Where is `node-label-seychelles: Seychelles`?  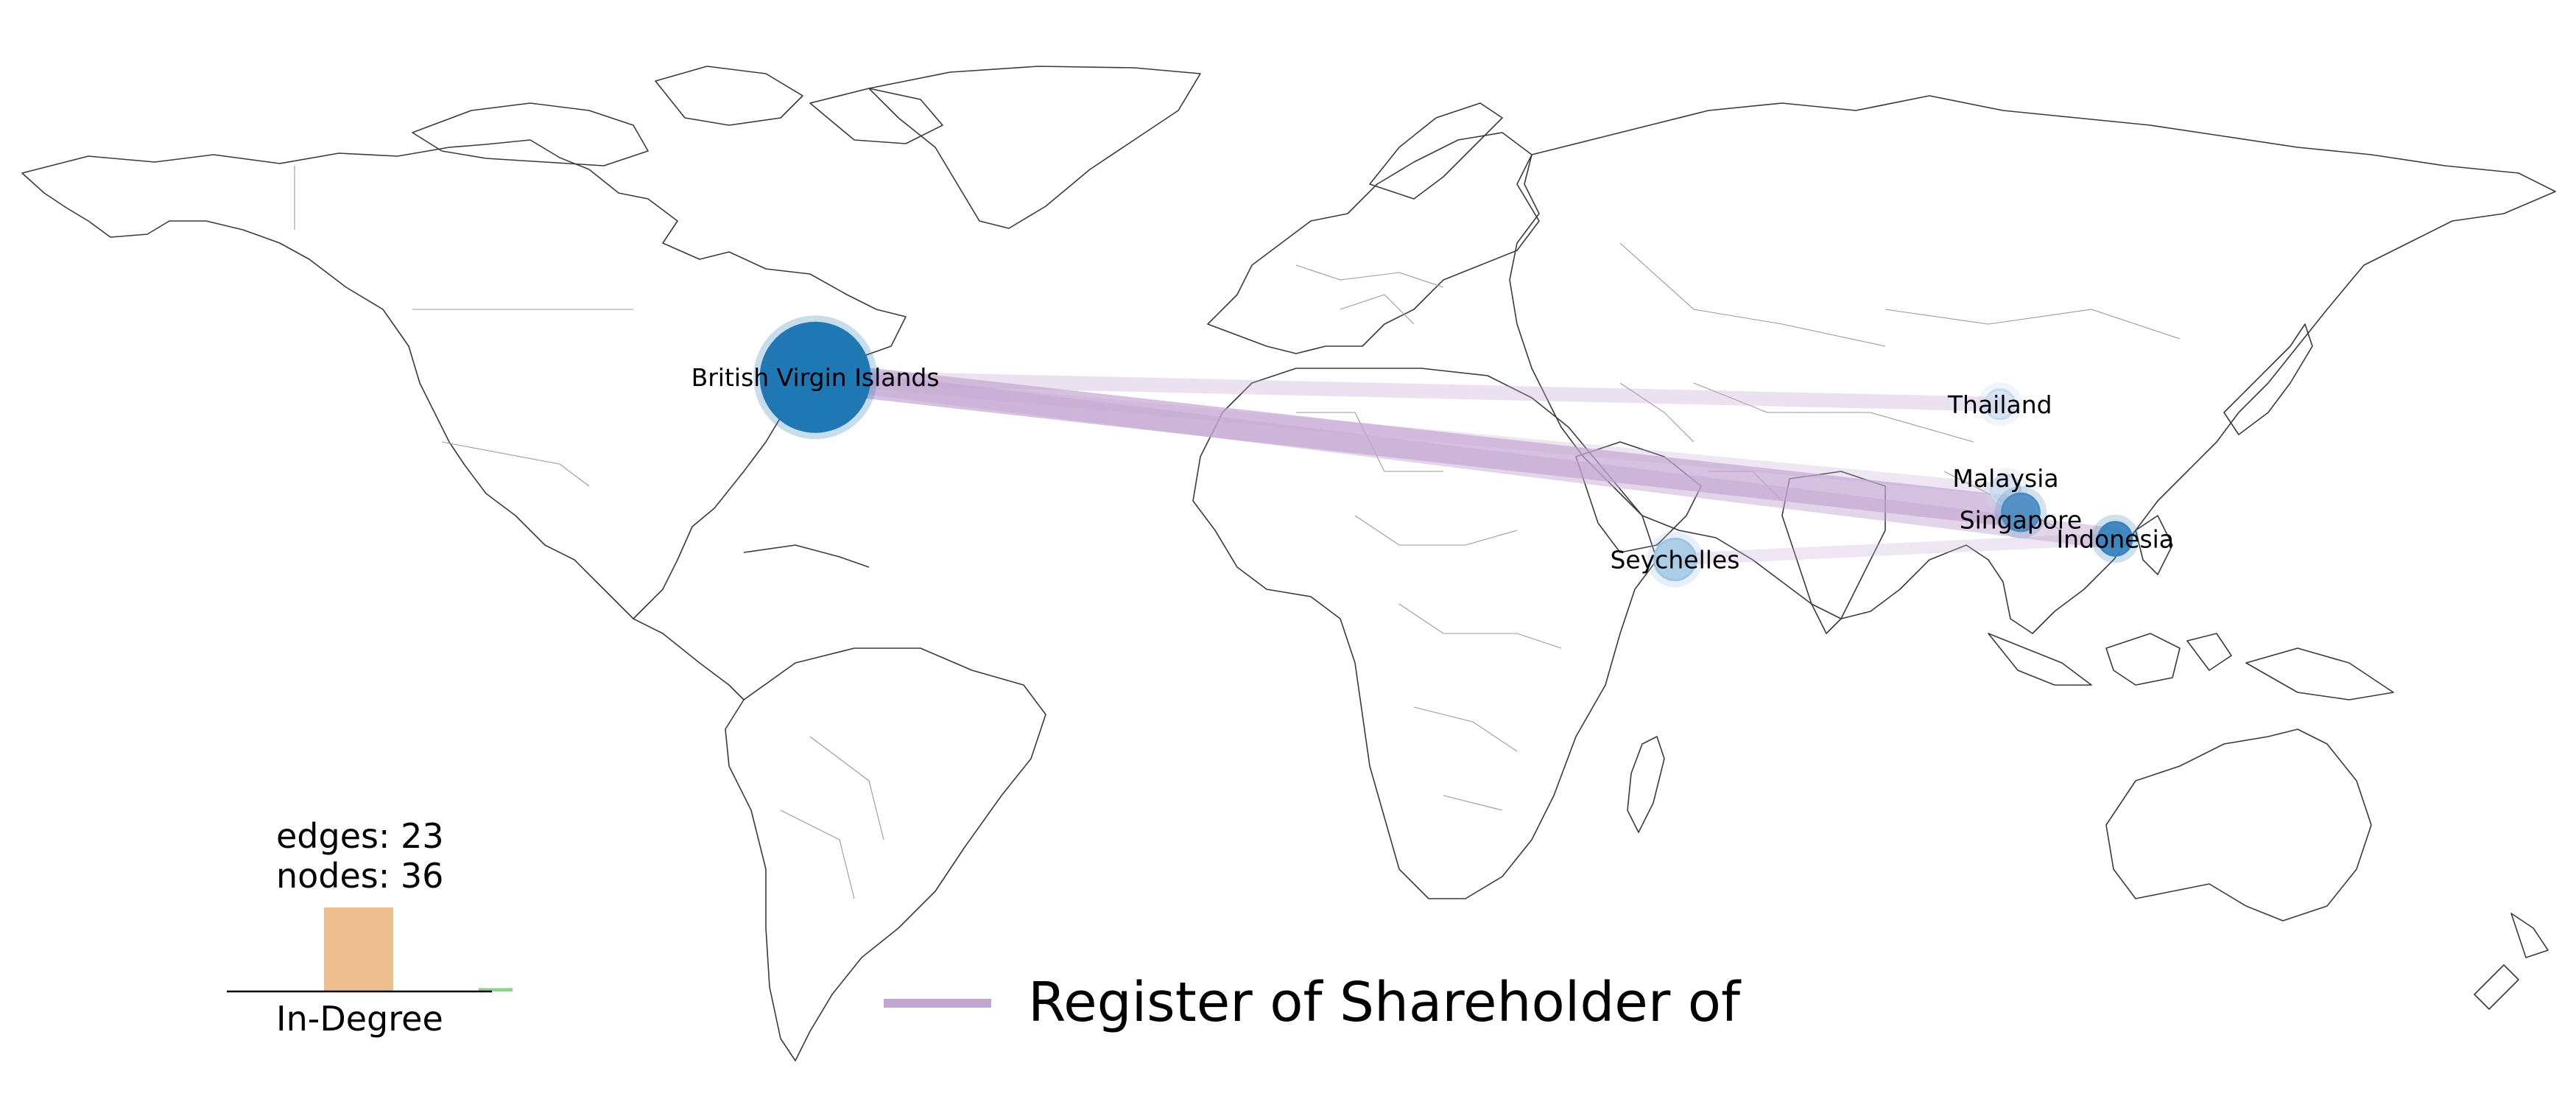
node-label-seychelles: Seychelles is located at coordinates (1674, 559).